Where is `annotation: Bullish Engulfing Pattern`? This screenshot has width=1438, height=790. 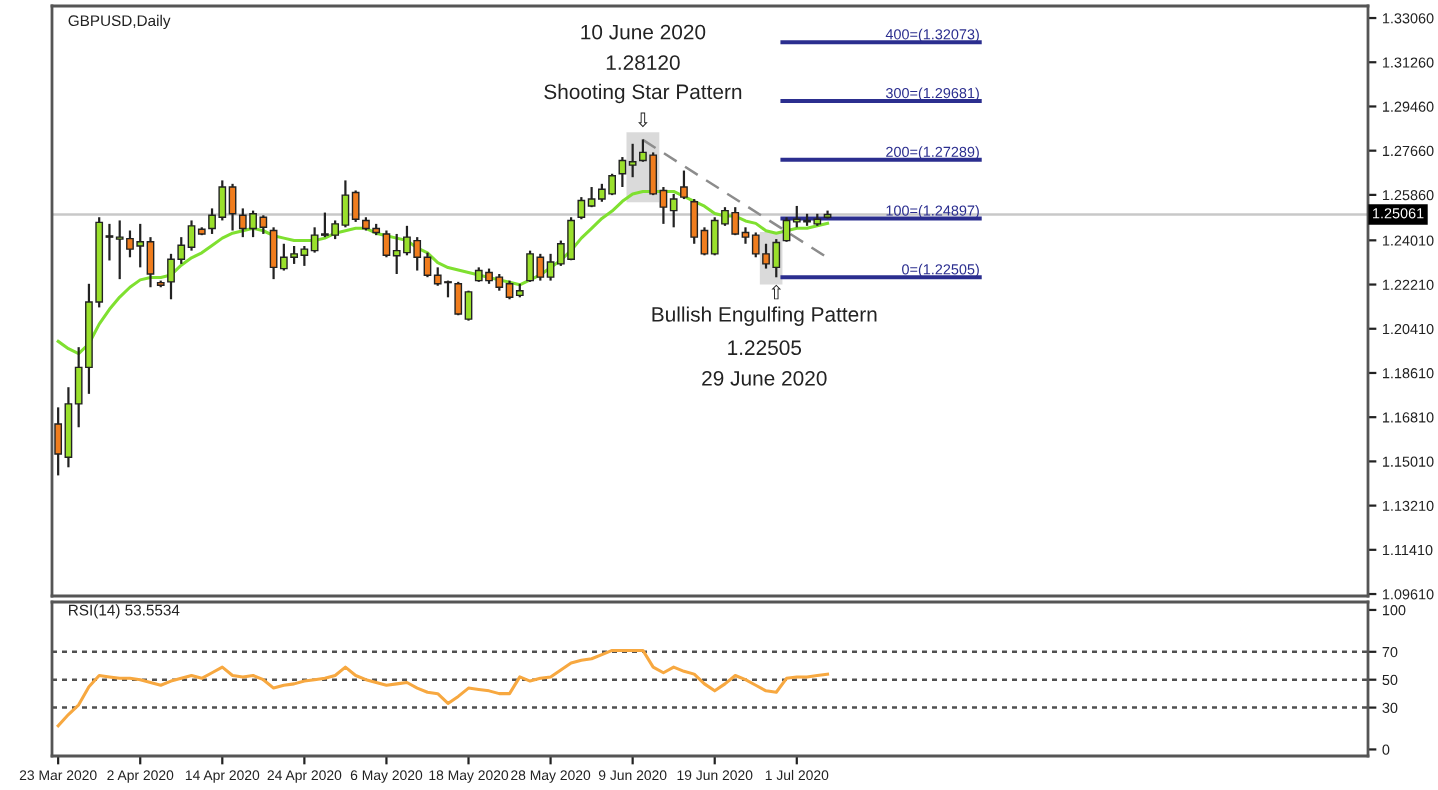 annotation: Bullish Engulfing Pattern is located at coordinates (764, 316).